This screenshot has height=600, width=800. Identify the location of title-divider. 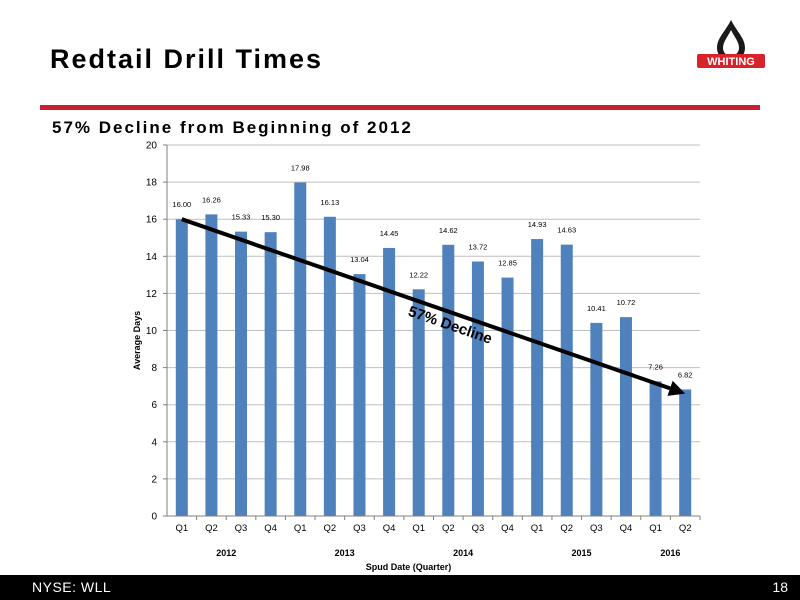
(400, 107).